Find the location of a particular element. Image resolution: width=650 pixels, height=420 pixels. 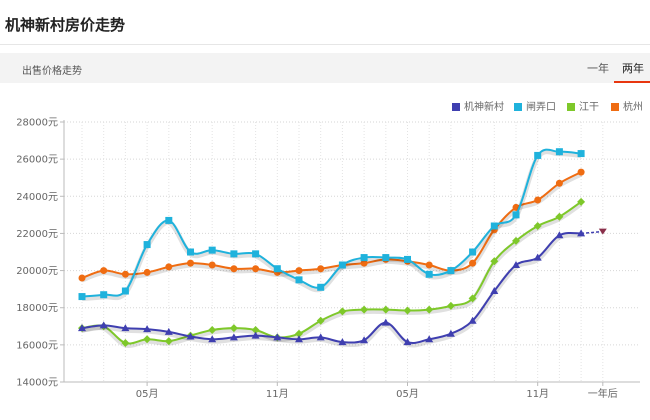

legend-swatch-jianggan is located at coordinates (571, 107).